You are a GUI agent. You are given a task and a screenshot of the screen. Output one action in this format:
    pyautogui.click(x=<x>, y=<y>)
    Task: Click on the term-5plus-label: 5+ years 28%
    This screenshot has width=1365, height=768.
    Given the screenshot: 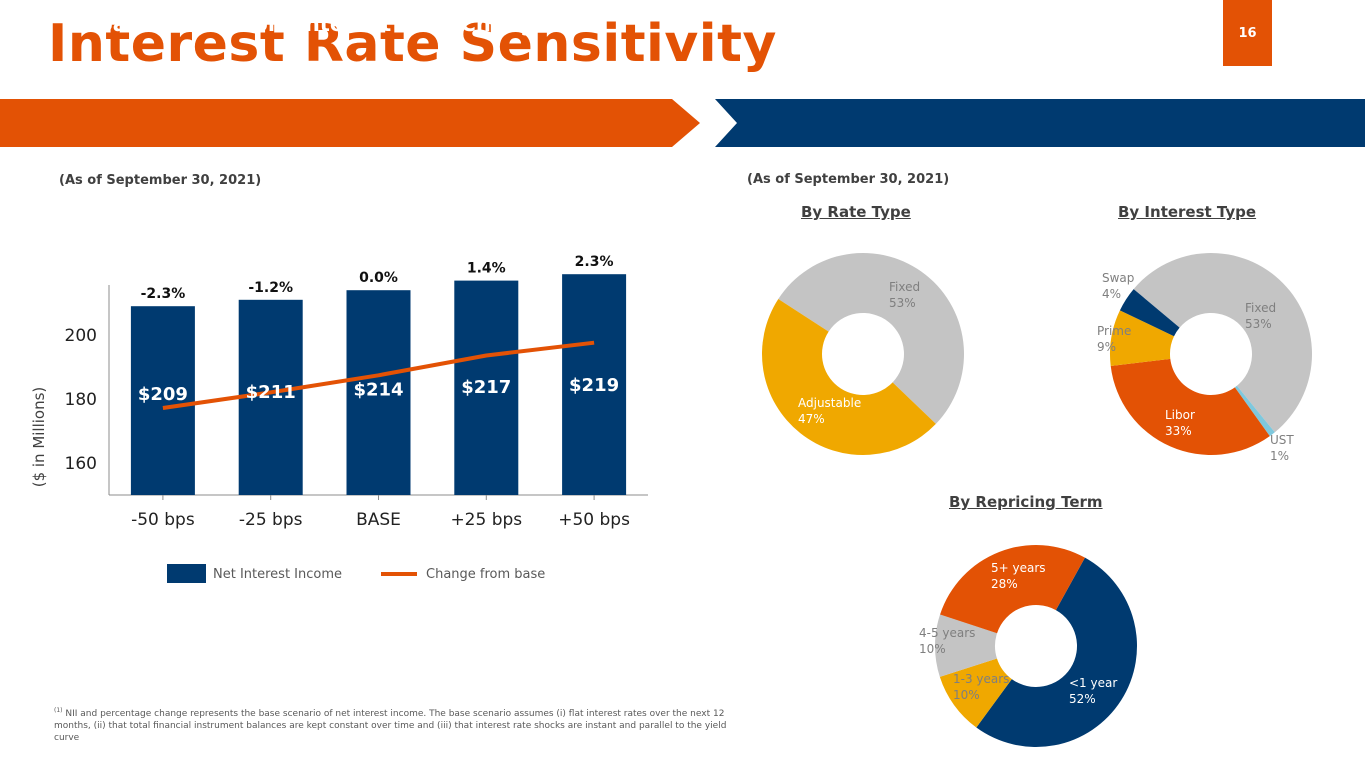 What is the action you would take?
    pyautogui.click(x=1018, y=576)
    